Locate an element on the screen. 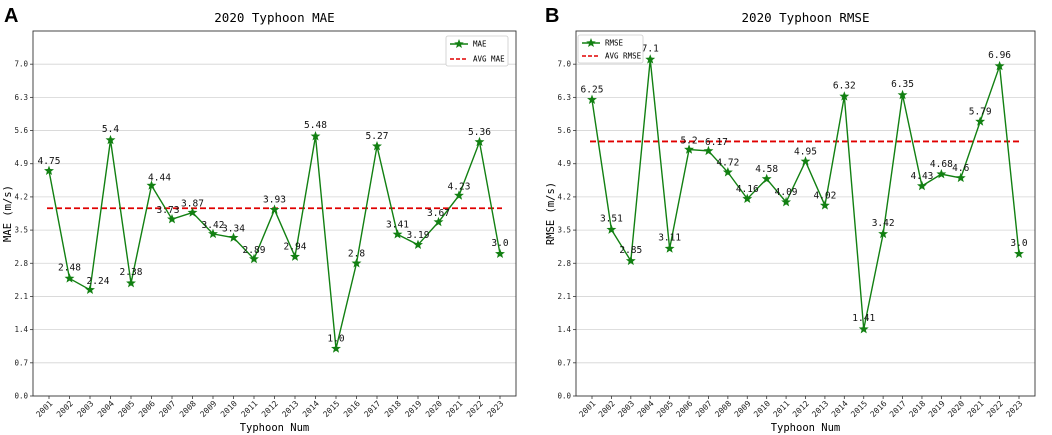 The image size is (1052, 435). data-label: 3.19 is located at coordinates (418, 235).